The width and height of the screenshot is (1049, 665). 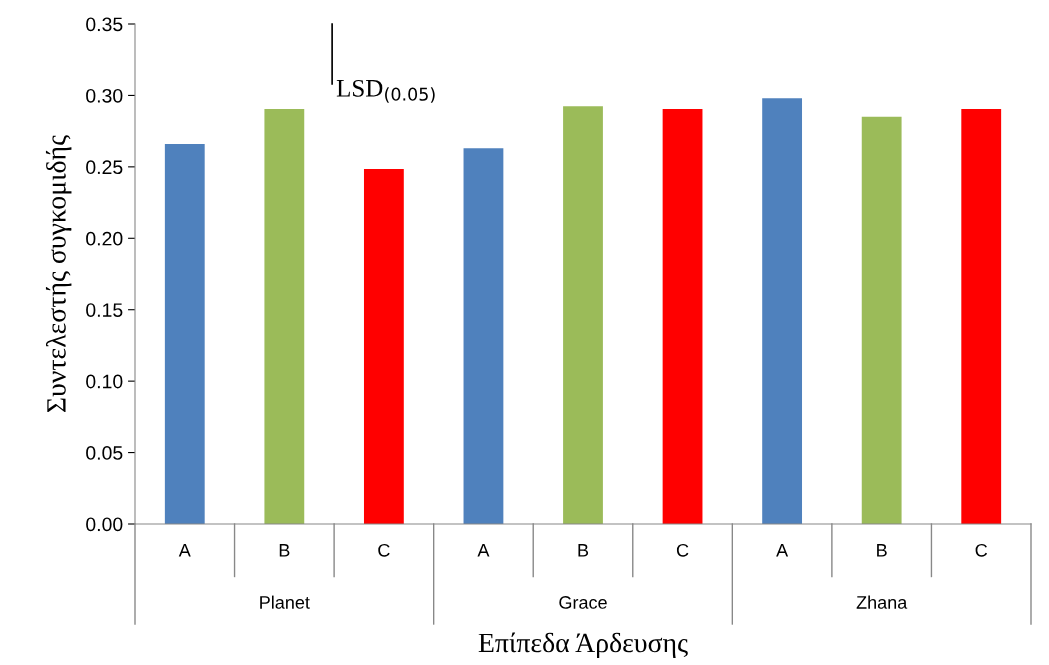 What do you see at coordinates (104, 524) in the screenshot?
I see `y-tick-label: 0.00` at bounding box center [104, 524].